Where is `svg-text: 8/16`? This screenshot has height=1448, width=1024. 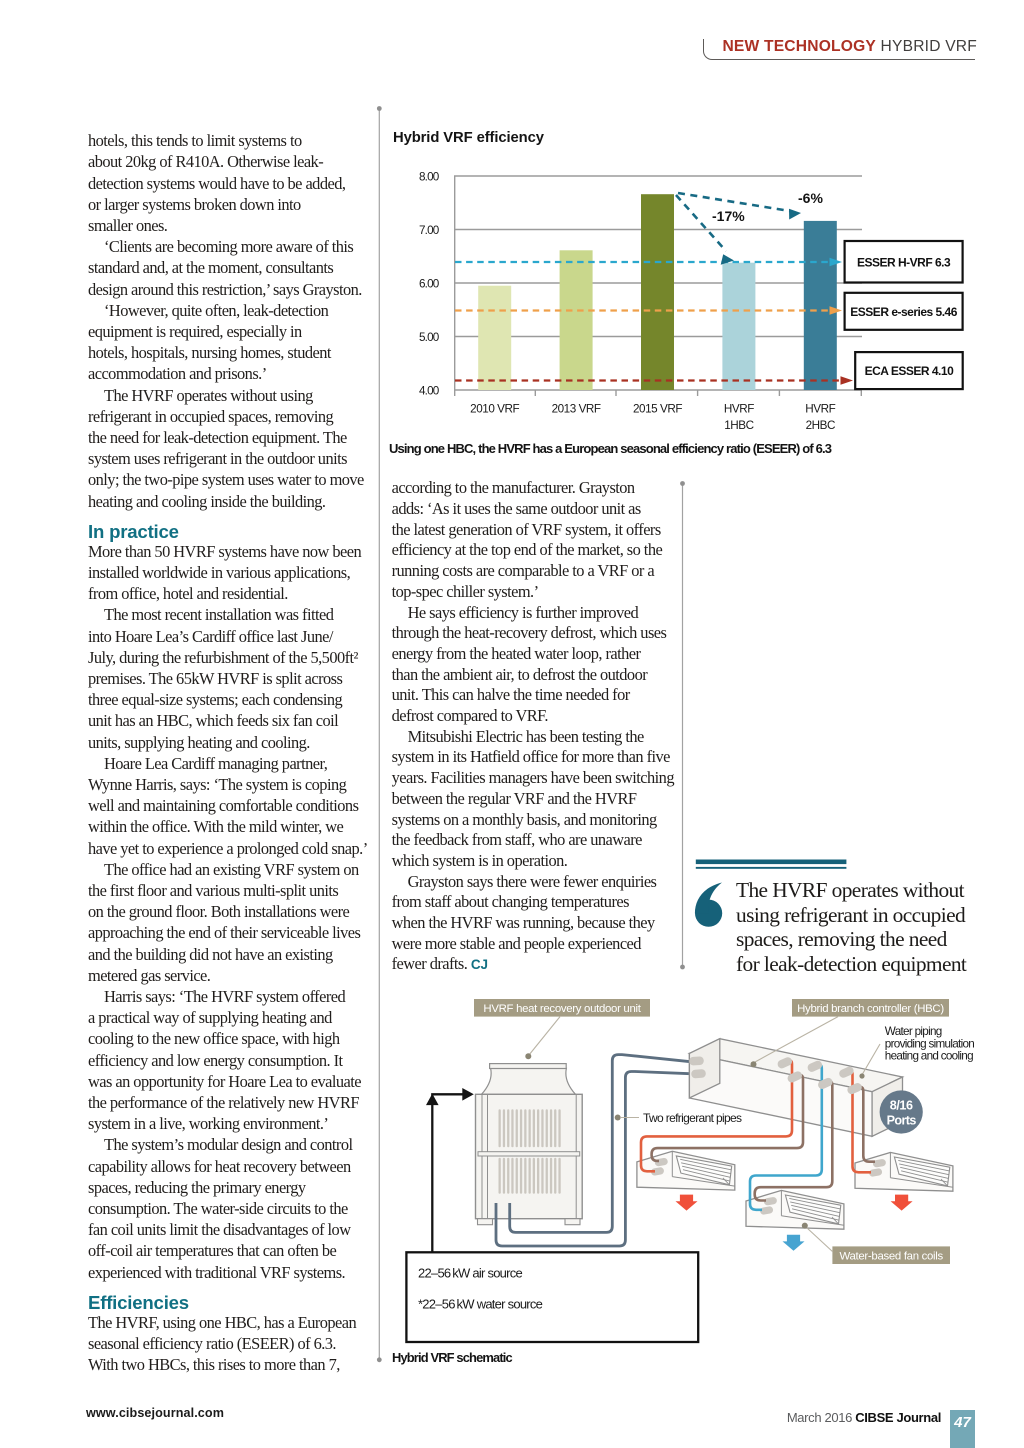 svg-text: 8/16 is located at coordinates (901, 1106).